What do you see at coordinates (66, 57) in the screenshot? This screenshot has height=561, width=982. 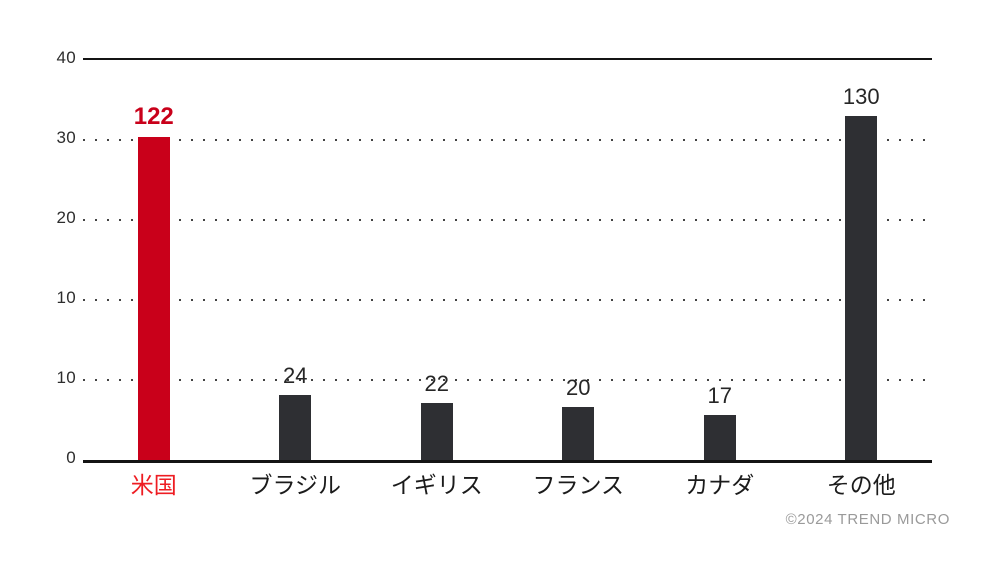 I see `y-axis-tick-label: 40` at bounding box center [66, 57].